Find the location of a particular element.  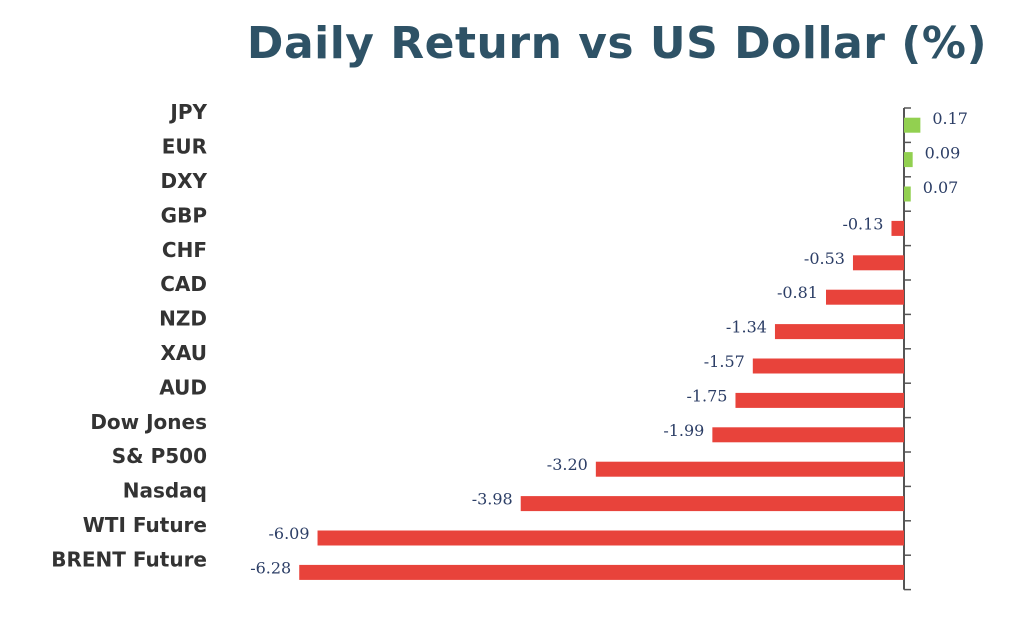

category-label: NZD is located at coordinates (183, 319).